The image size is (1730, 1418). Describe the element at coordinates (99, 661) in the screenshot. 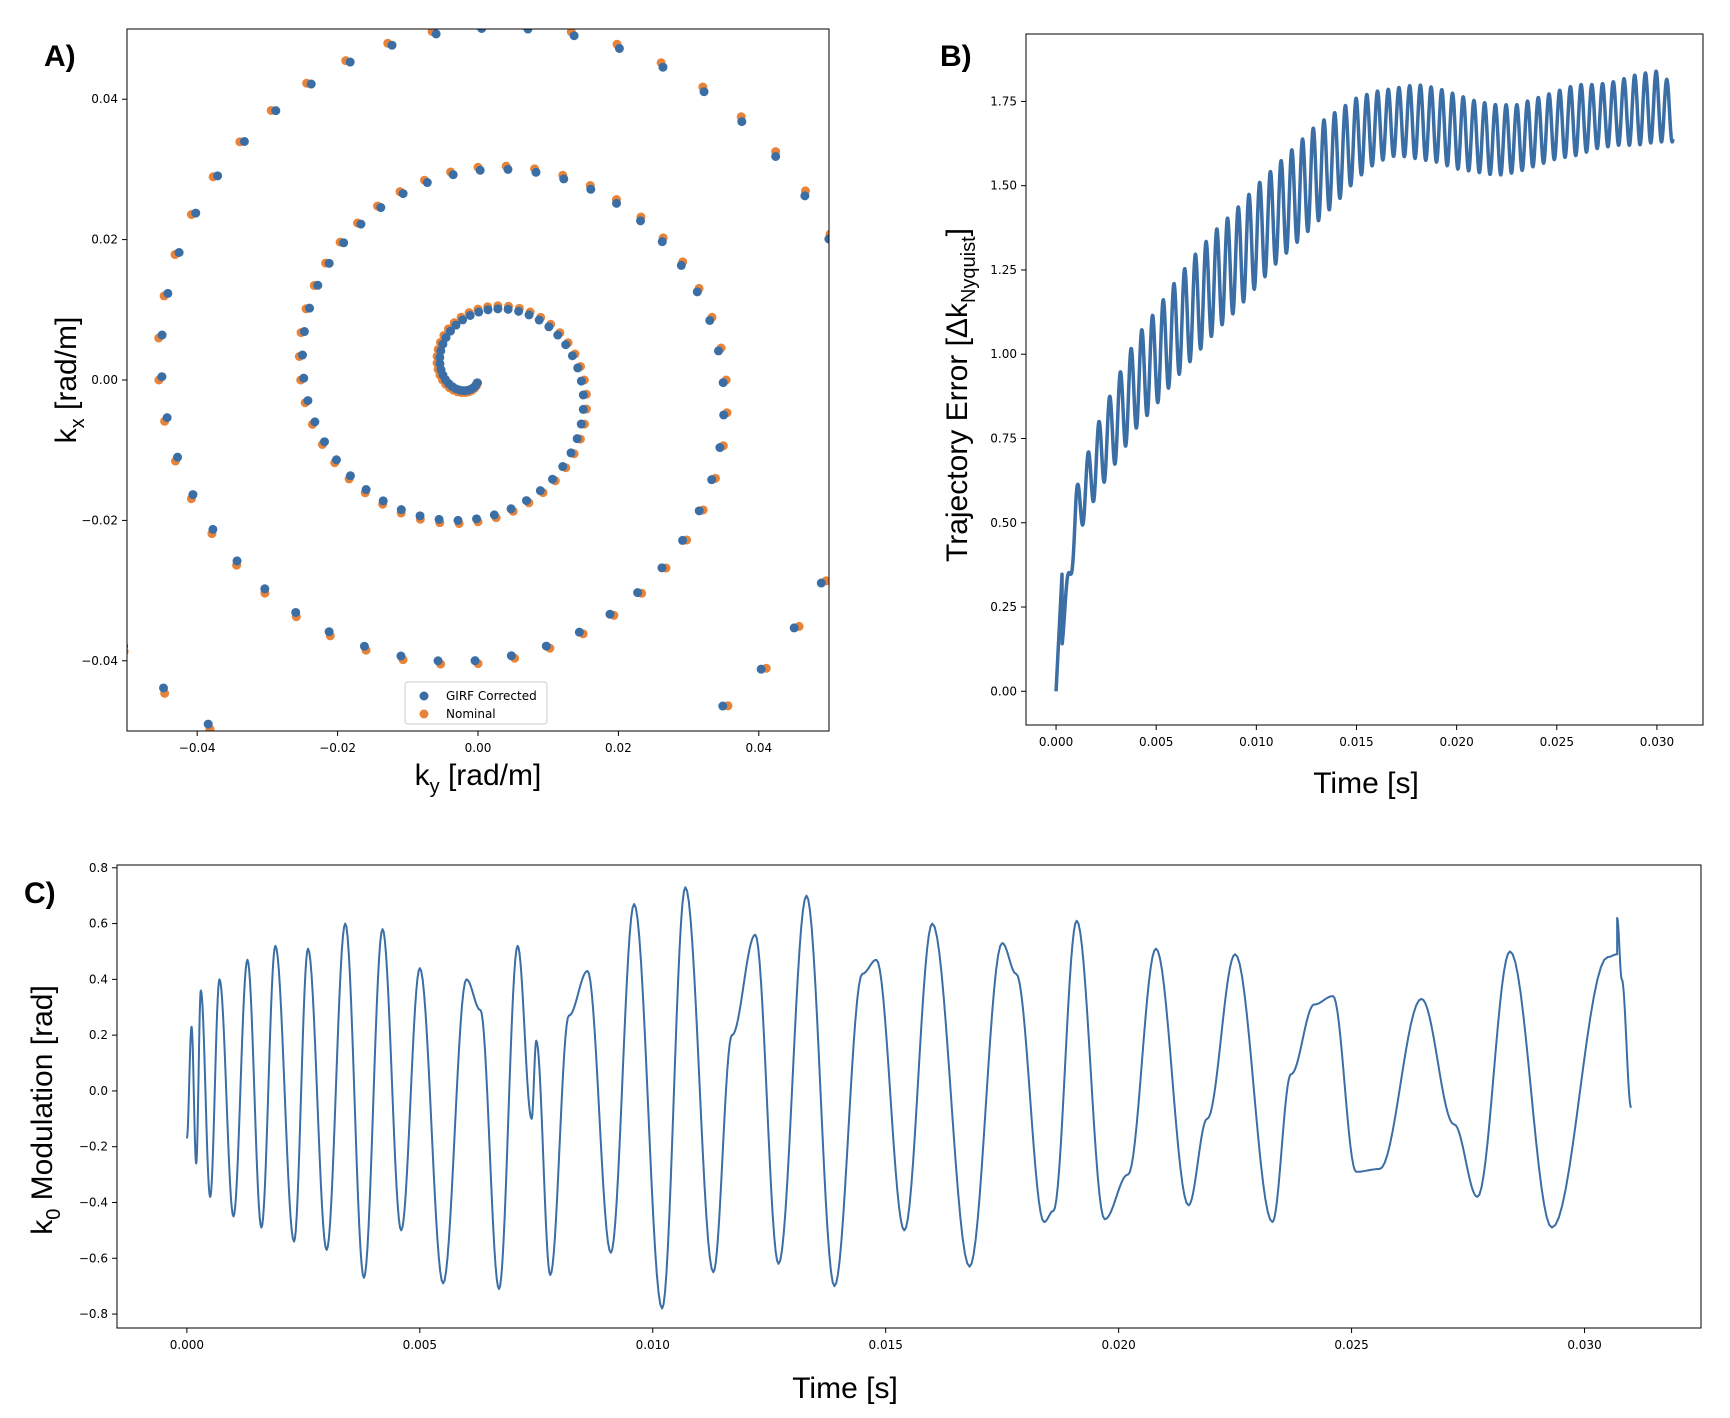

I see `y-tick-label: −0.04` at that location.